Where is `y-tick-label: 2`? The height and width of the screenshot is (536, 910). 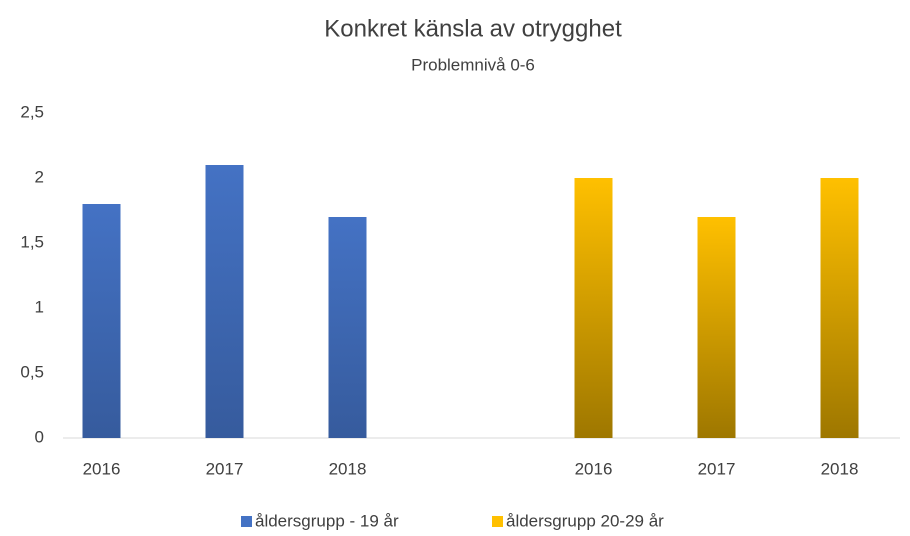
y-tick-label: 2 is located at coordinates (39, 176).